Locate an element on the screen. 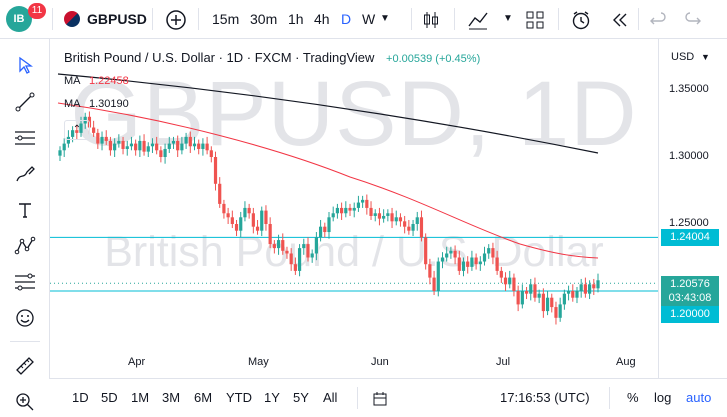 This screenshot has height=417, width=727. range-5d: 5D is located at coordinates (109, 397).